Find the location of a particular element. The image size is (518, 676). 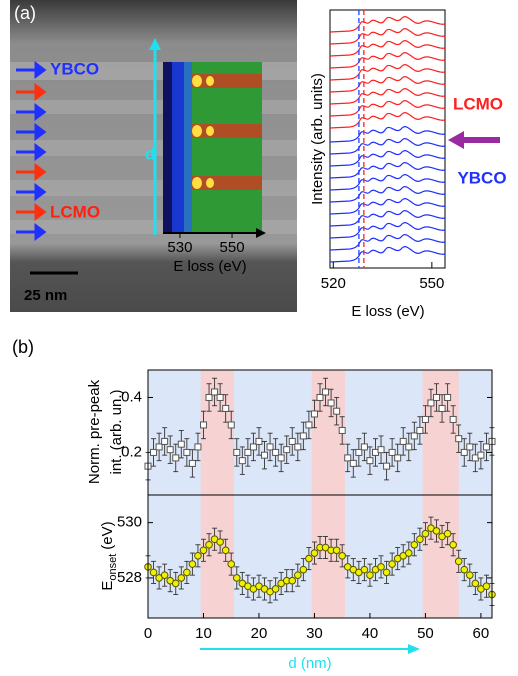

x-tick-label: 0 is located at coordinates (148, 633).